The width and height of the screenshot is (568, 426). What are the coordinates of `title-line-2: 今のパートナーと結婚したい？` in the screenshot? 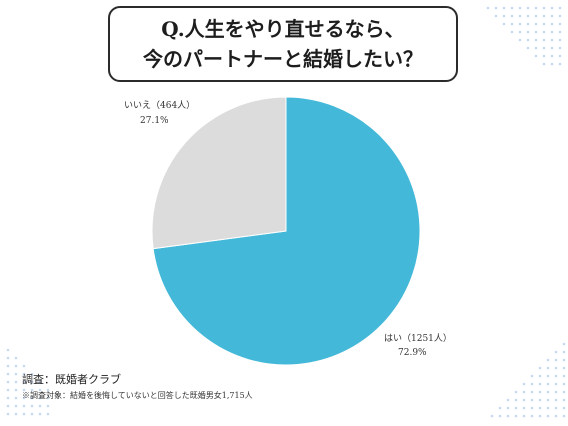 It's located at (283, 59).